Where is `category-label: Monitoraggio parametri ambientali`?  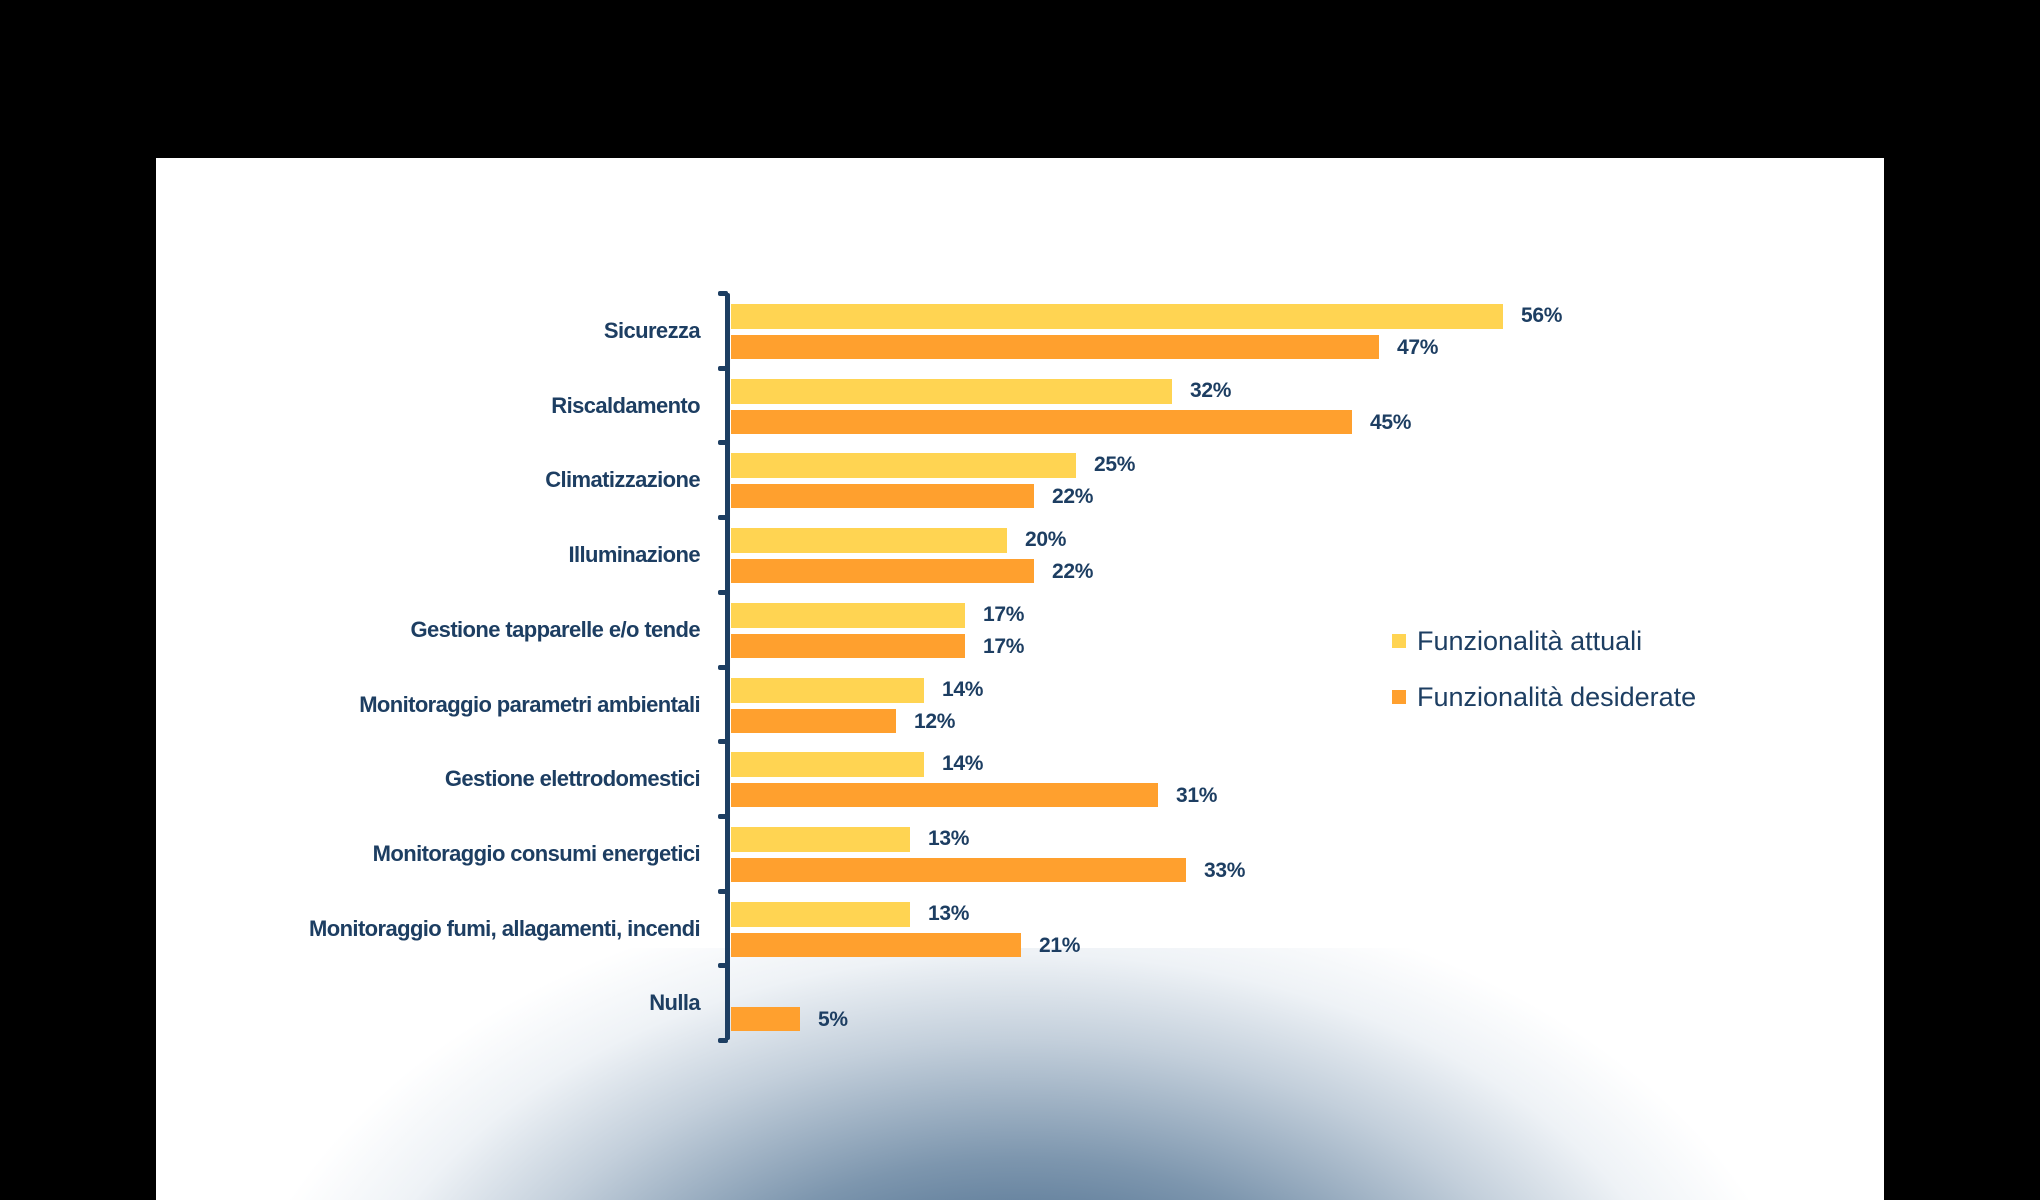
category-label: Monitoraggio parametri ambientali is located at coordinates (529, 704).